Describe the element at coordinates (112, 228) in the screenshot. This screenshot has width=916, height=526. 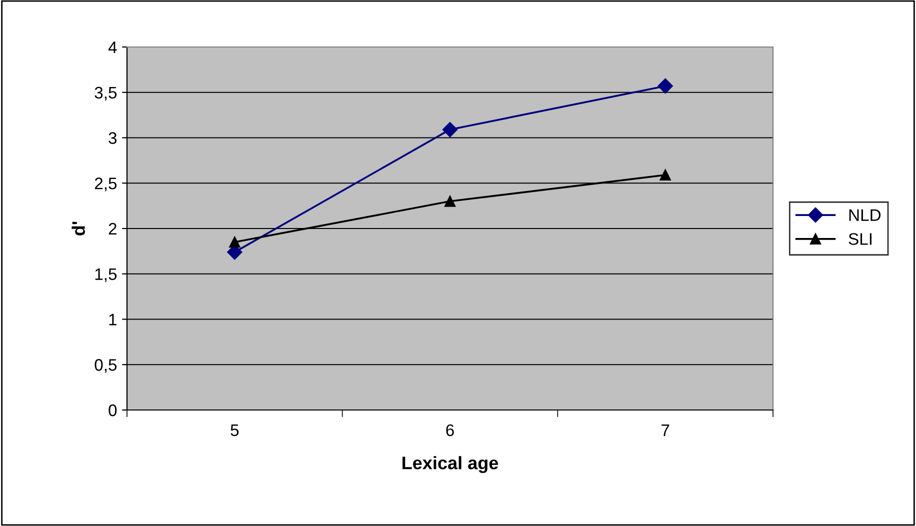
I see `y-tick-label: 2` at that location.